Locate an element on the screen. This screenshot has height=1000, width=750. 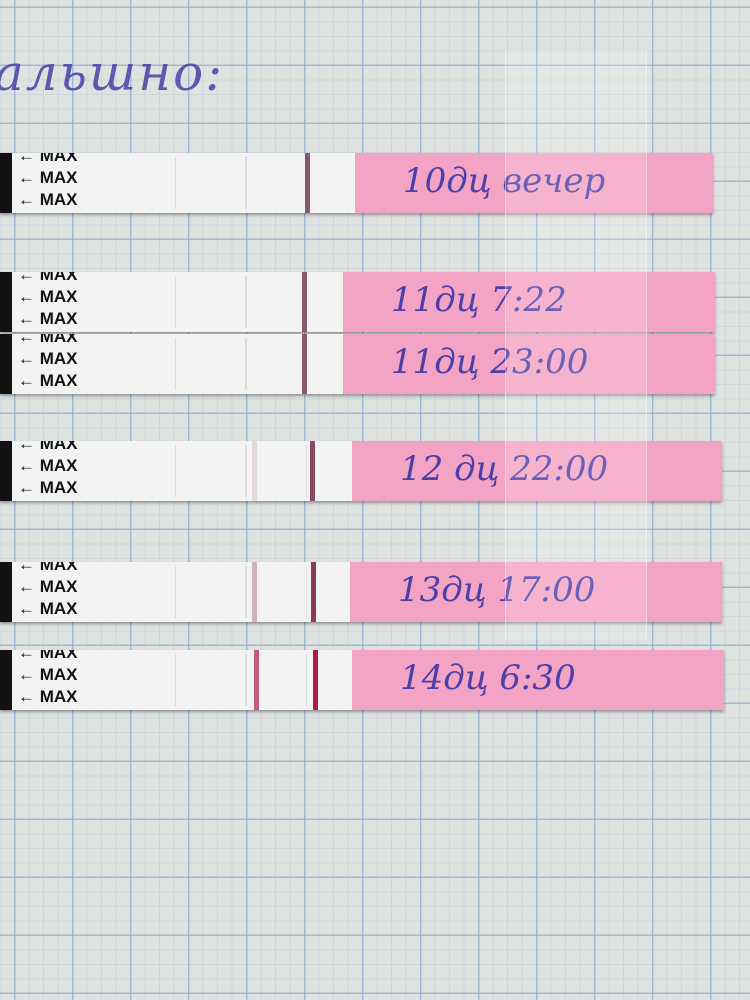
strip-handle: 13дц 17:00 is located at coordinates (536, 592).